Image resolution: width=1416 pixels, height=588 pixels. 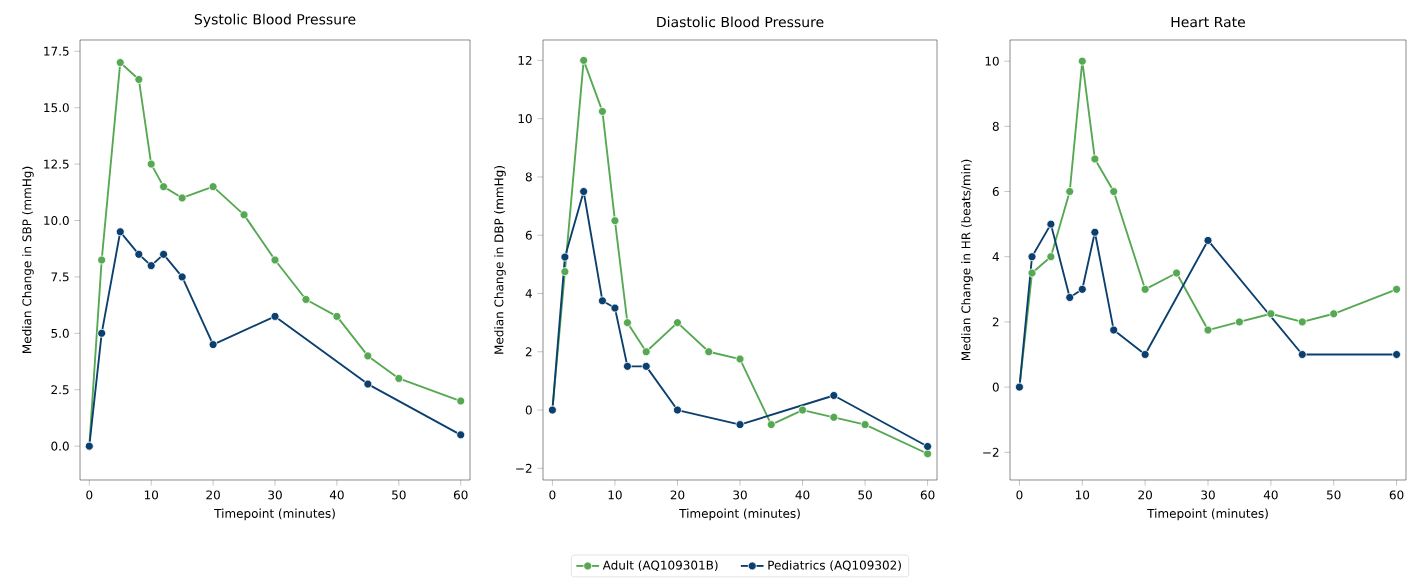 What do you see at coordinates (660, 566) in the screenshot?
I see `legend-label: Adult (AQ109301B)` at bounding box center [660, 566].